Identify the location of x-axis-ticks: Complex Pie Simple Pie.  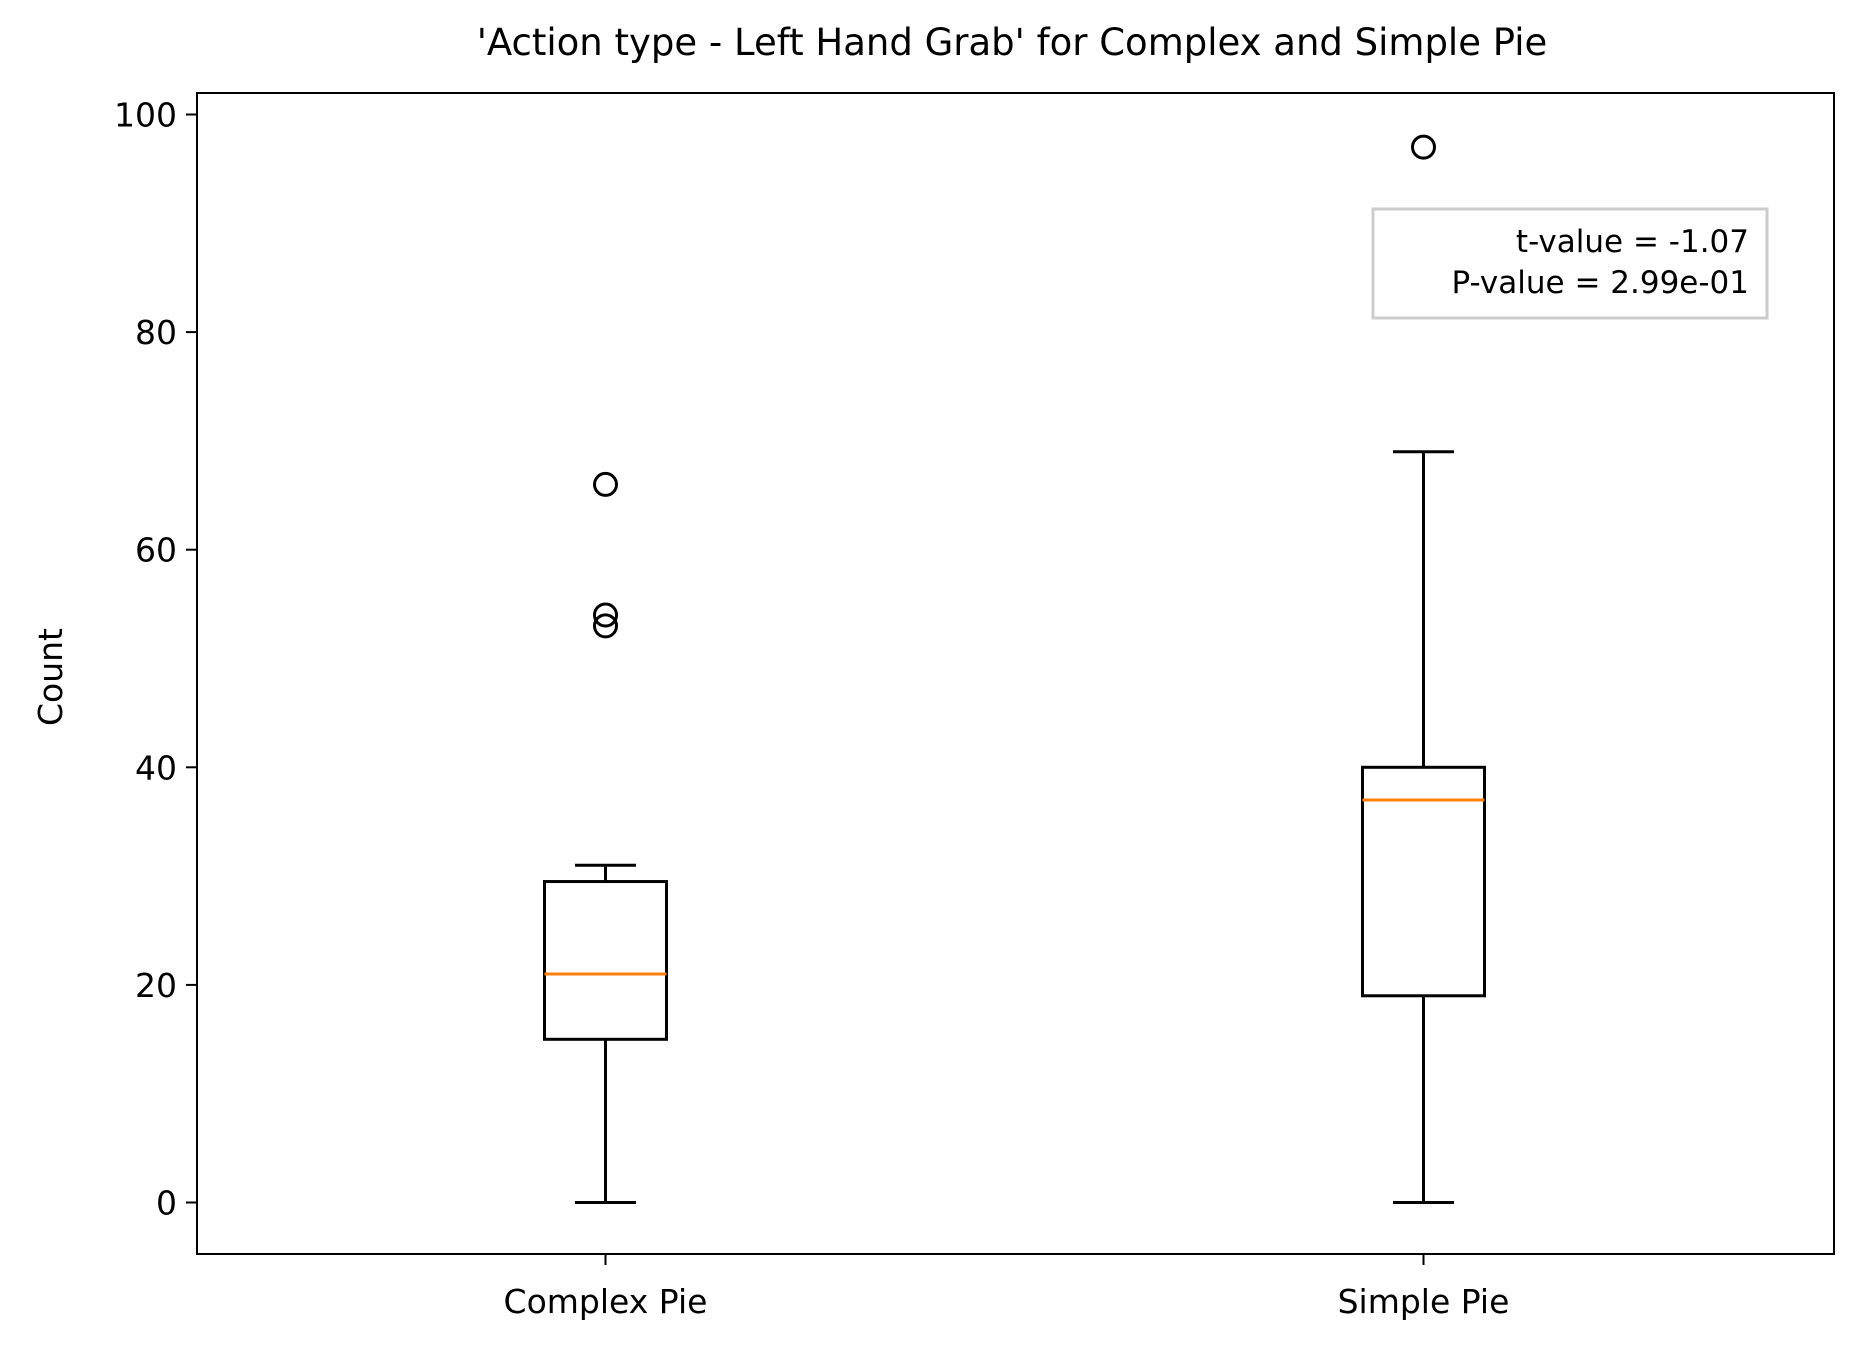
(1007, 1287).